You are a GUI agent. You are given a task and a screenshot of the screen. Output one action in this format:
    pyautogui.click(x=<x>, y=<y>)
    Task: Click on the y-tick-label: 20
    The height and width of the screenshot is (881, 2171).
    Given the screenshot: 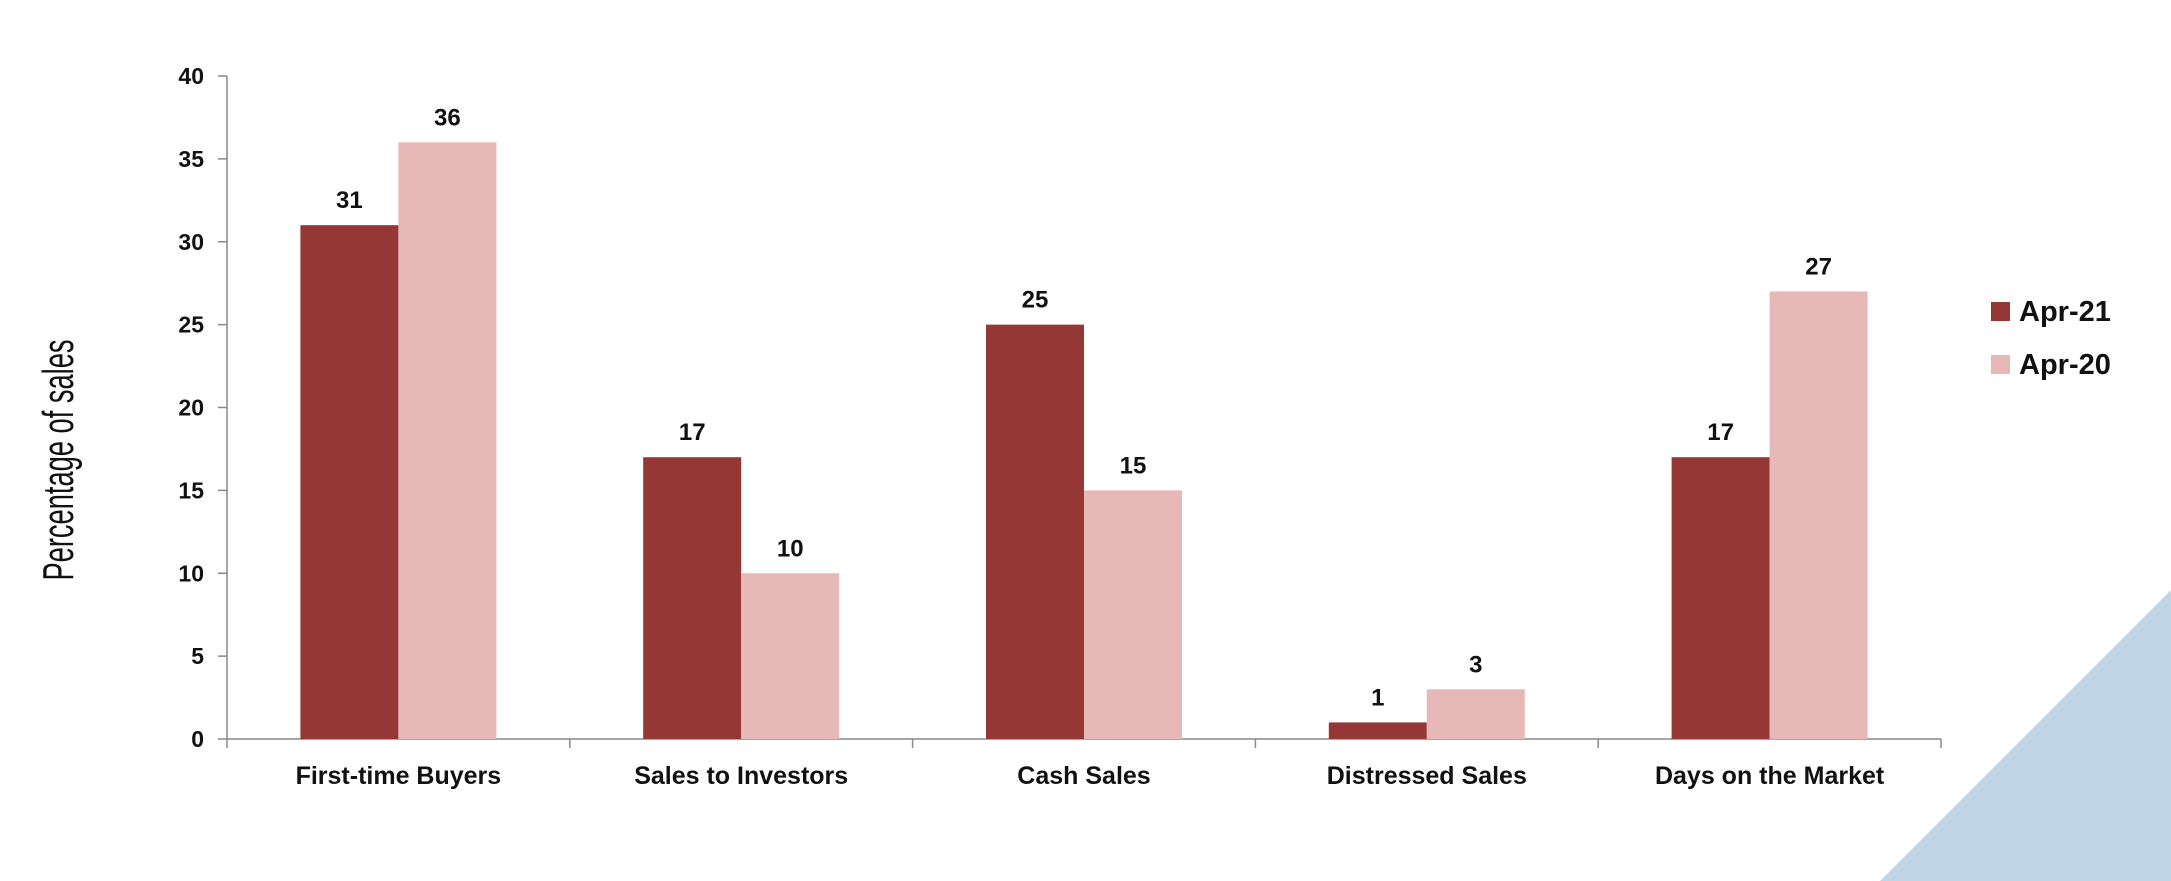 What is the action you would take?
    pyautogui.click(x=191, y=408)
    